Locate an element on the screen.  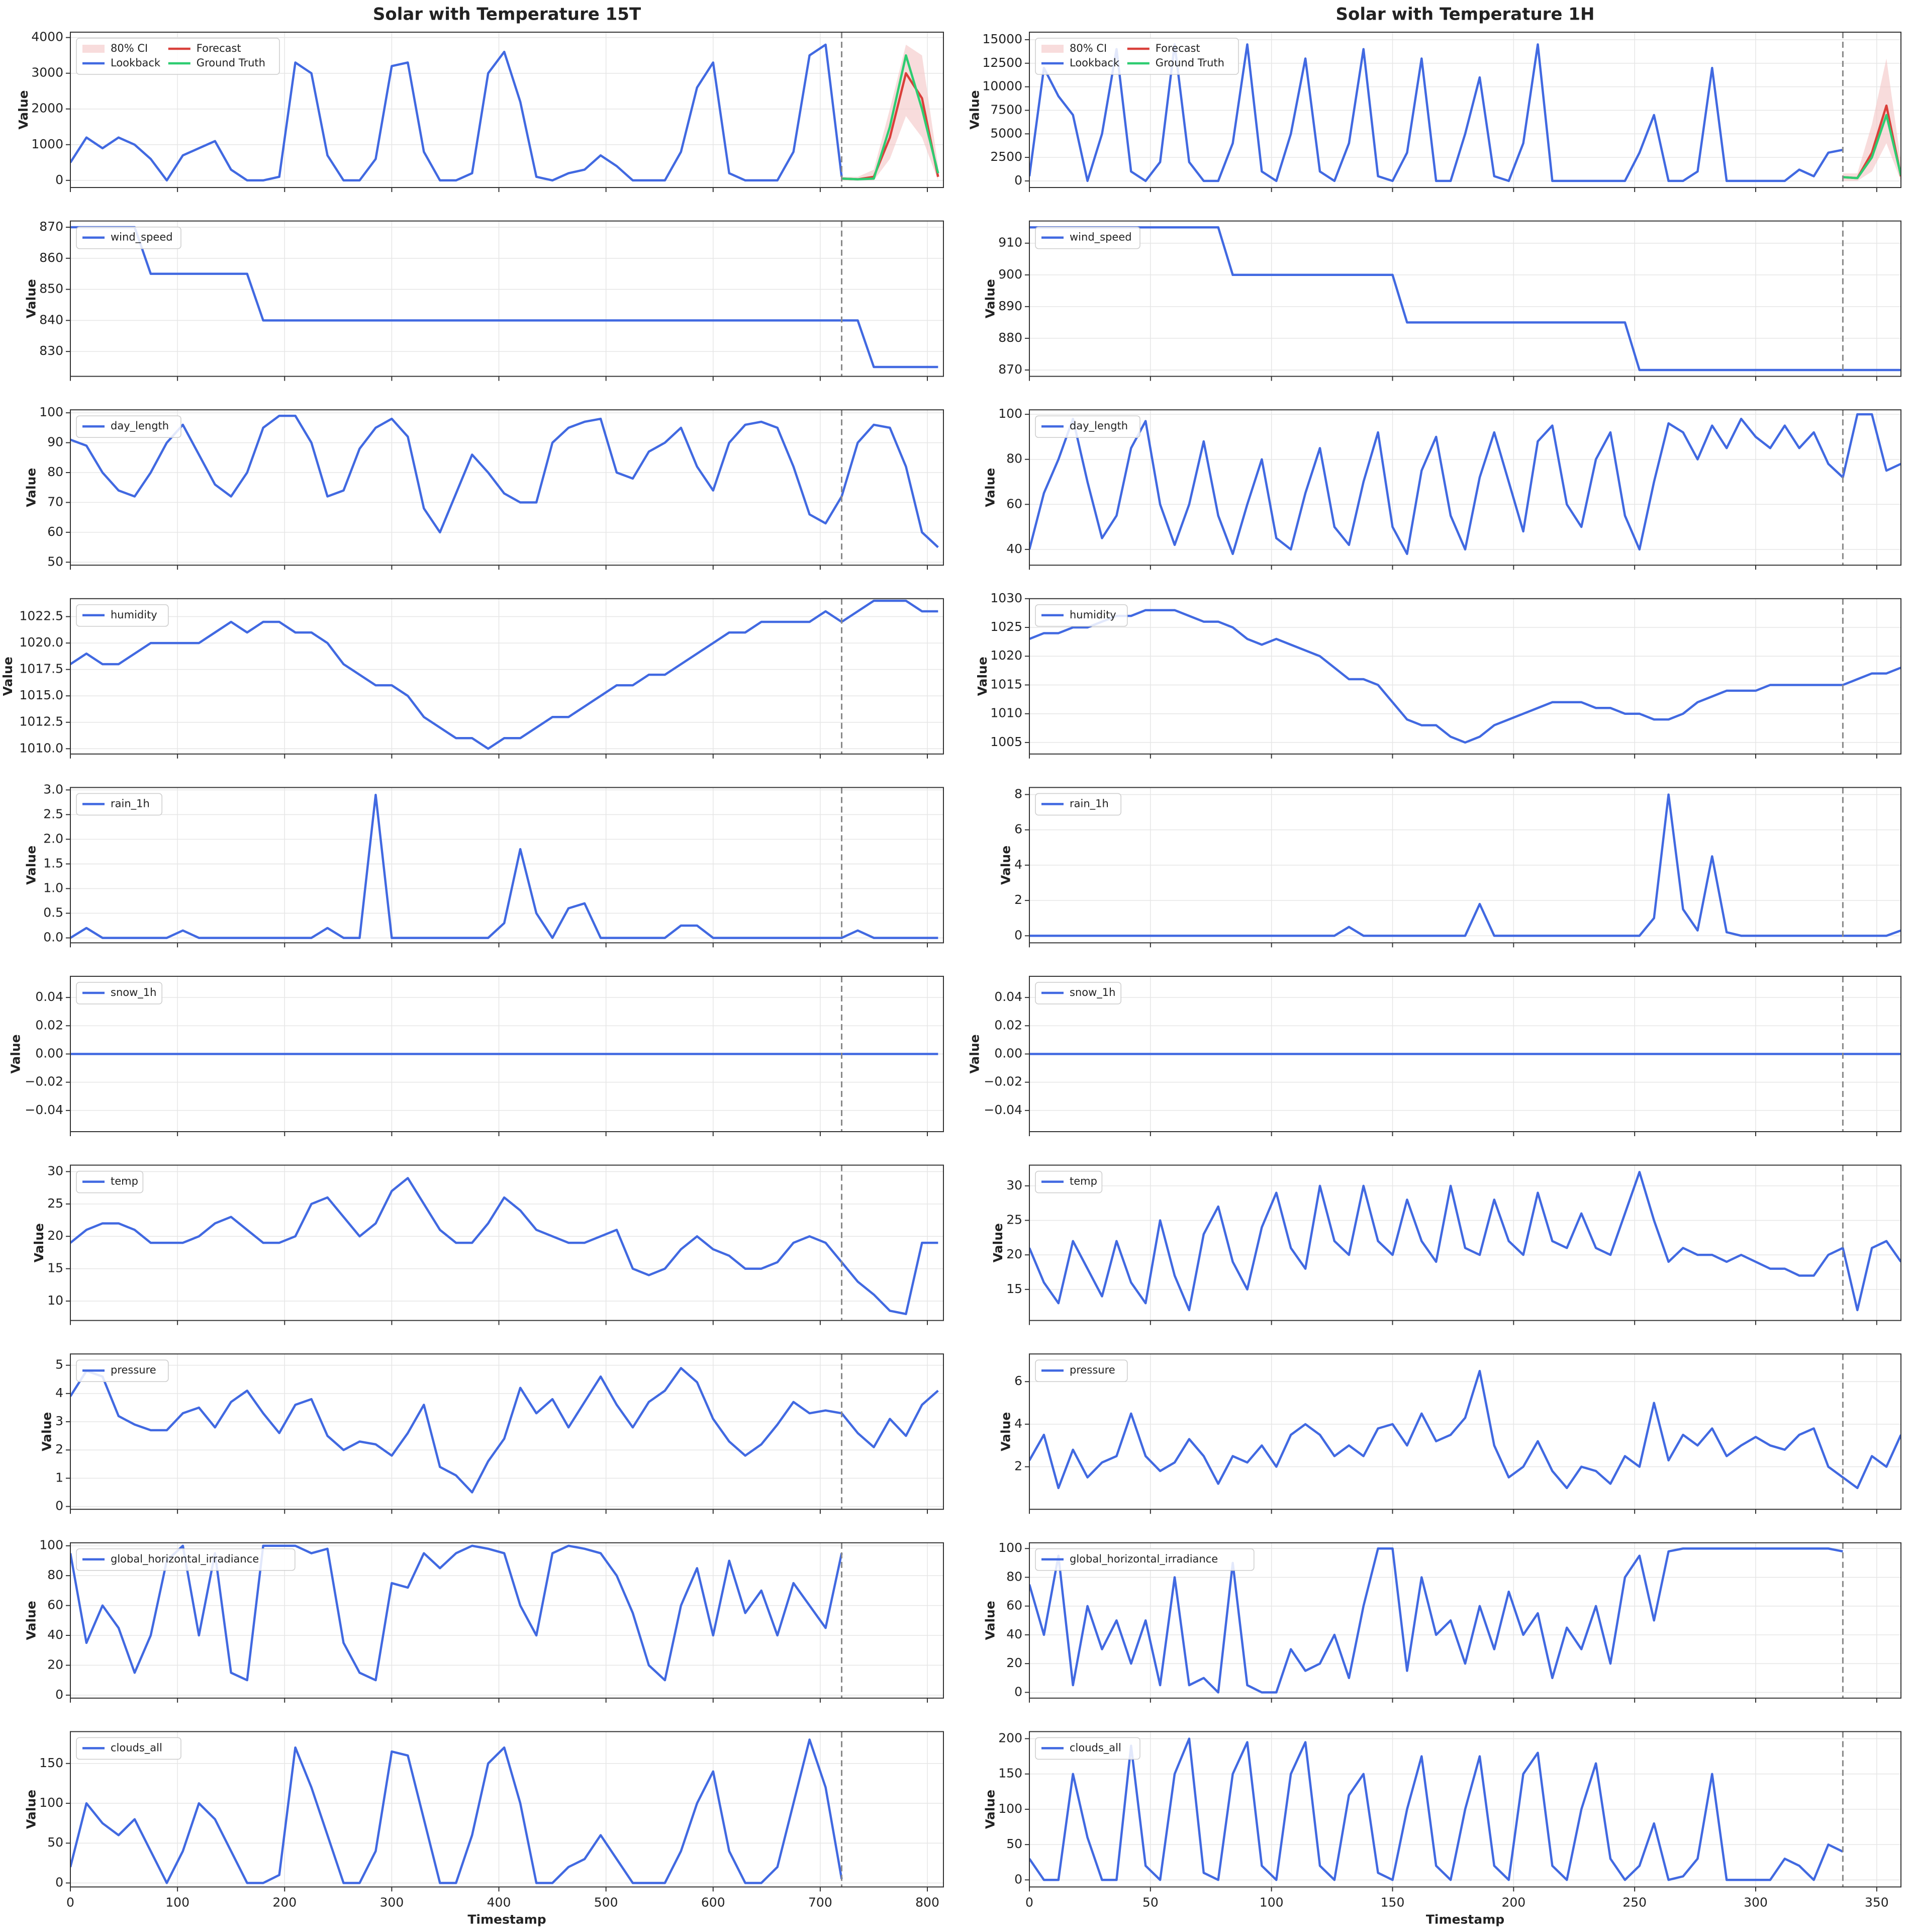
y-tick-label: 0.04 is located at coordinates (49, 996).